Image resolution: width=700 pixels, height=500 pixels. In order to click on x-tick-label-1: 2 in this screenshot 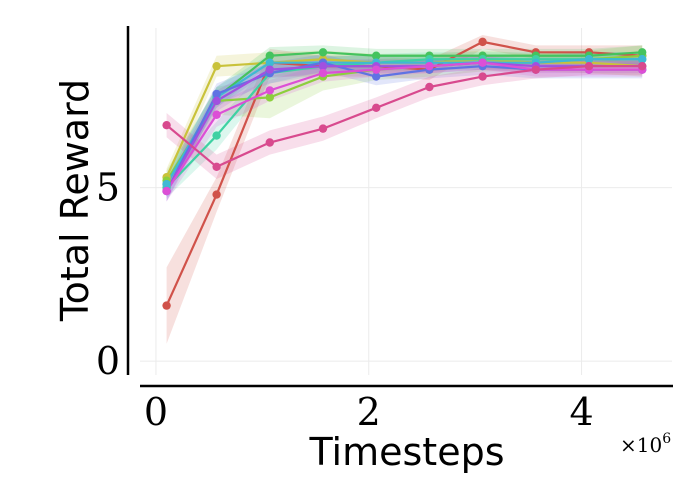, I will do `click(369, 412)`.